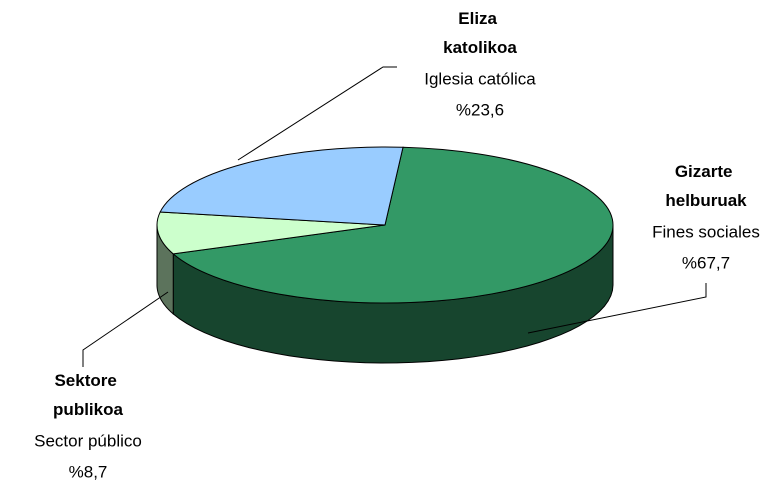  Describe the element at coordinates (706, 262) in the screenshot. I see `value-label: %67,7` at that location.